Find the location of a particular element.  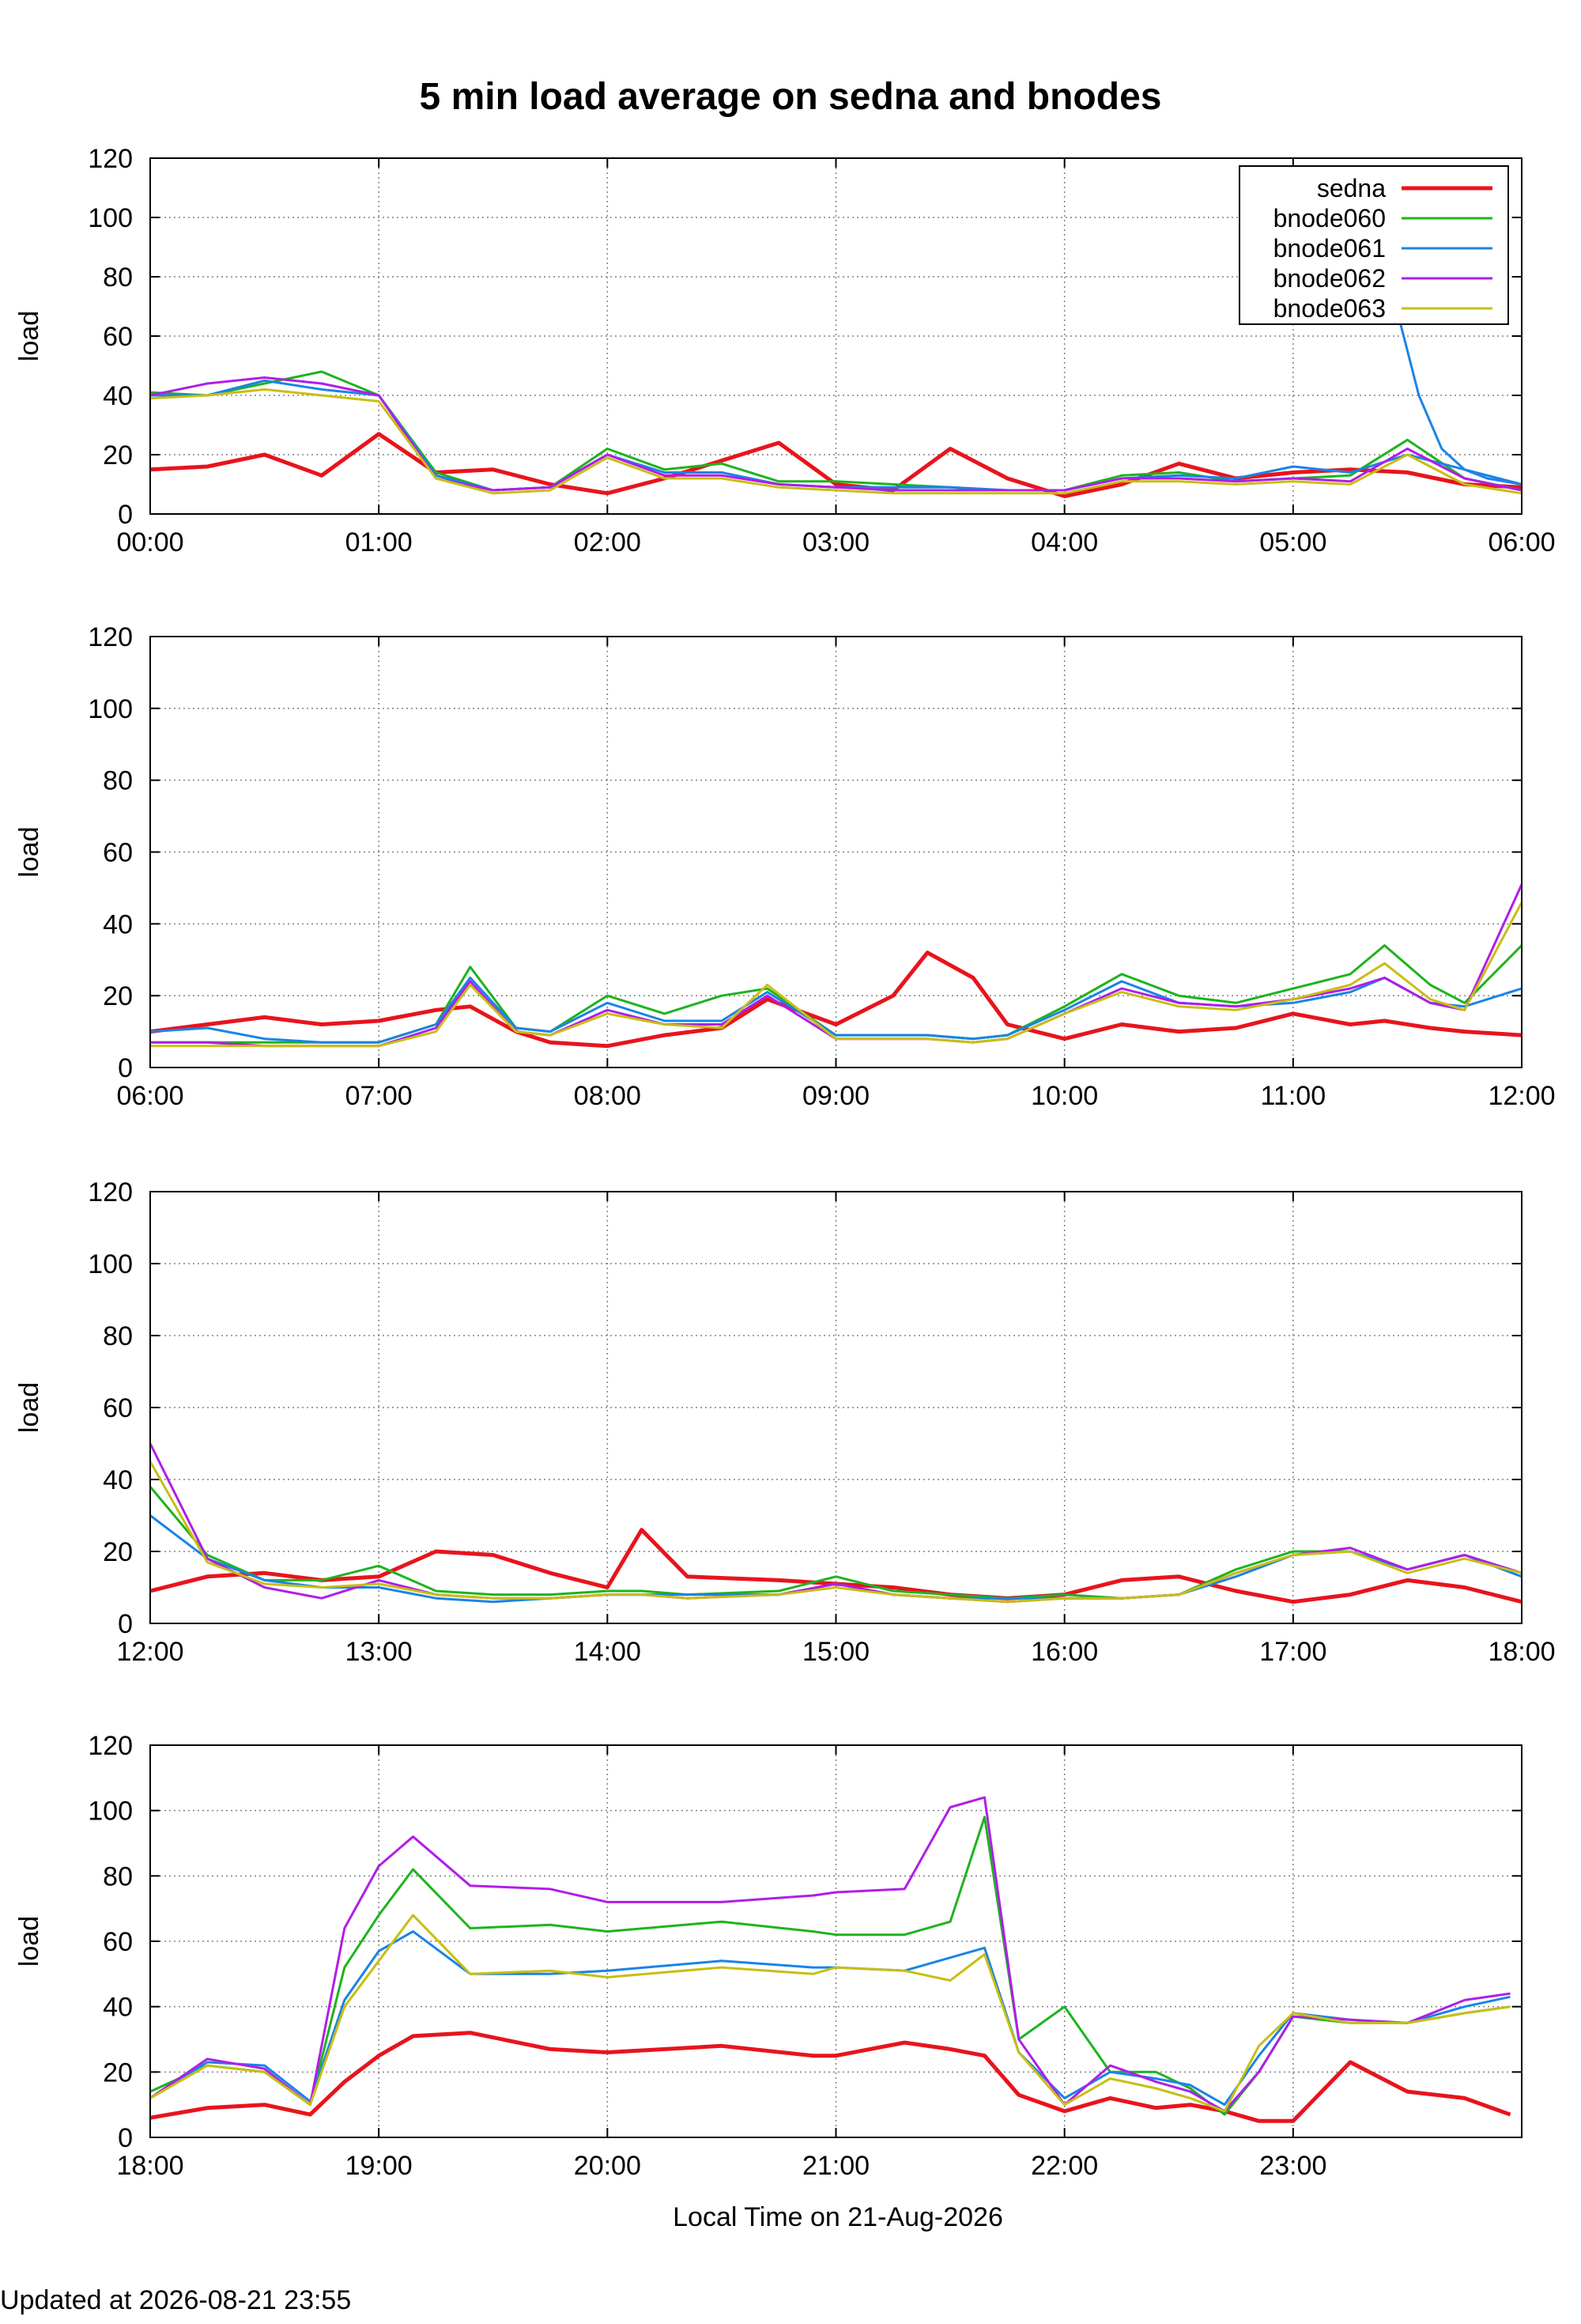

x-tick-label: 14:00 is located at coordinates (608, 1652).